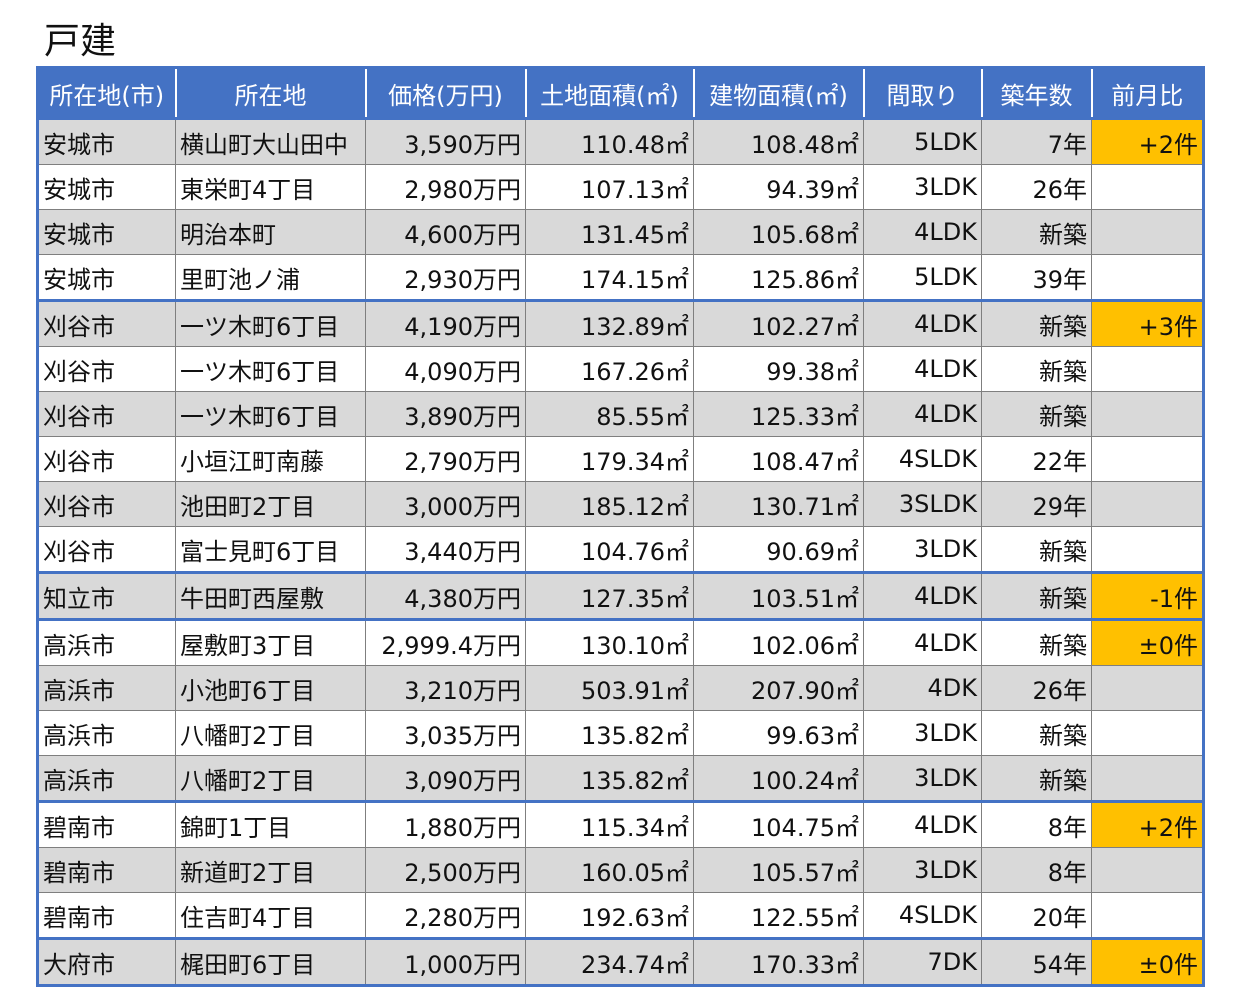  Describe the element at coordinates (922, 93) in the screenshot. I see `col-header-layout: 間取り` at that location.